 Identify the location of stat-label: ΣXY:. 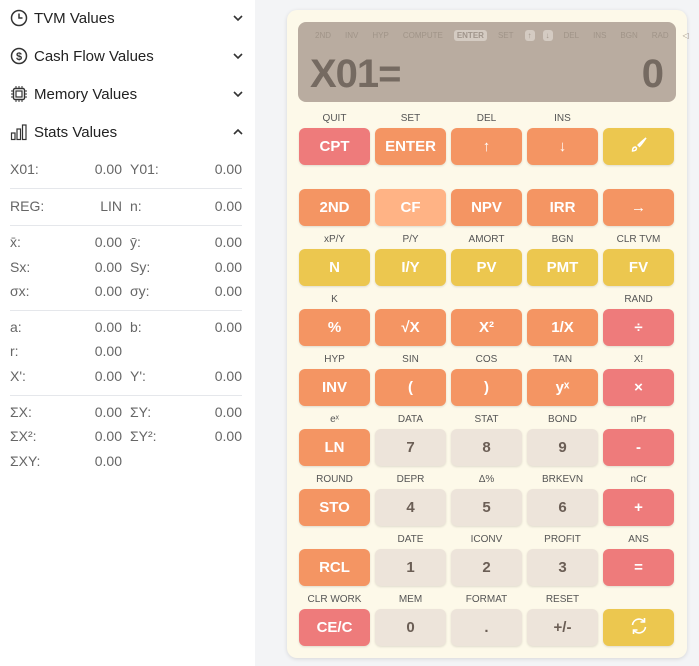
(25, 461).